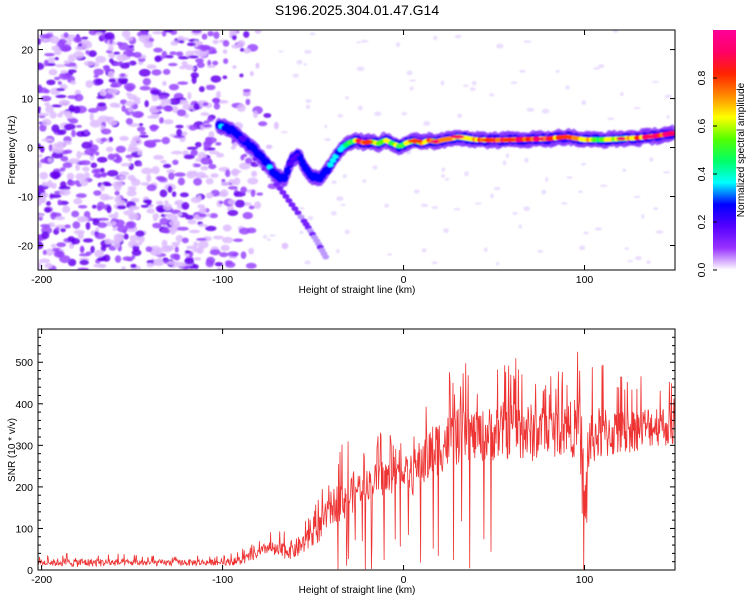  Describe the element at coordinates (669, 133) in the screenshot. I see `ridge-peak` at that location.